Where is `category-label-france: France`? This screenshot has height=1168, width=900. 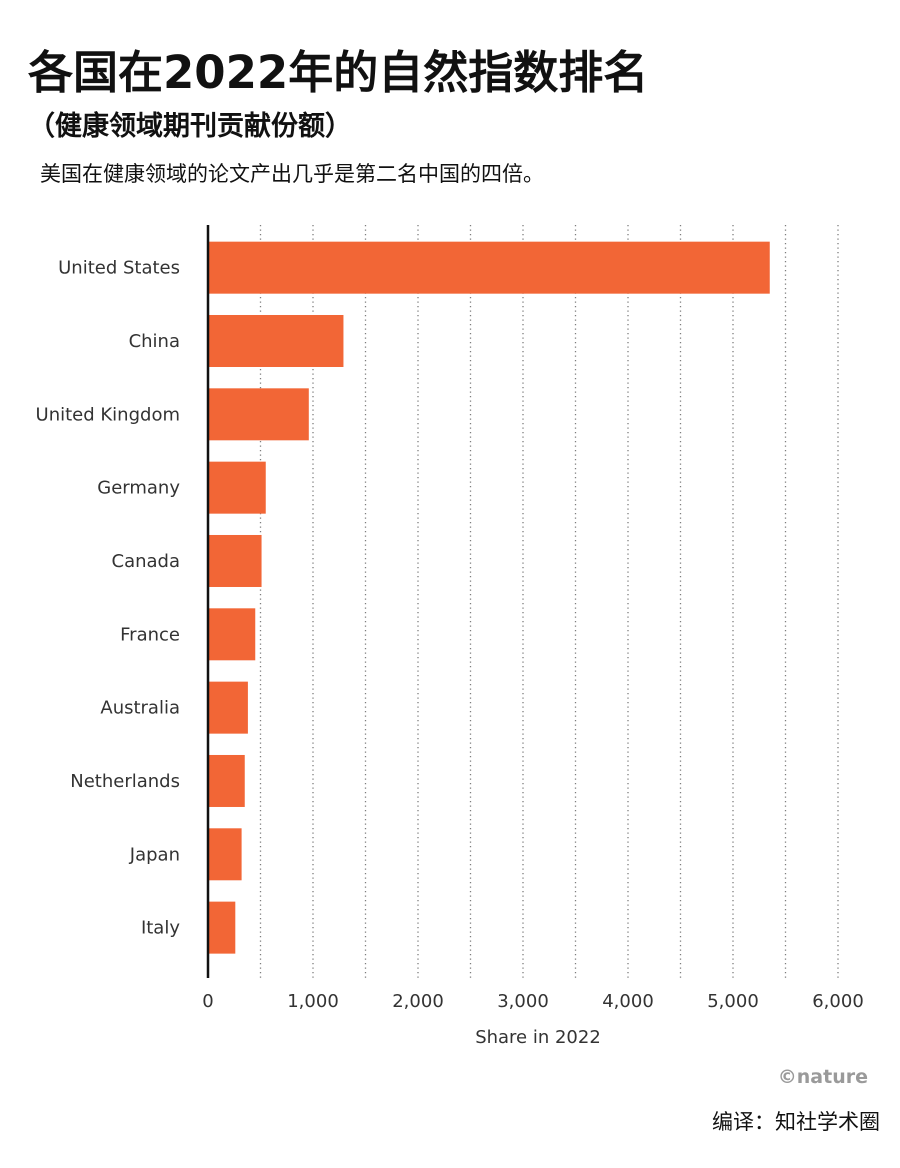 category-label-france: France is located at coordinates (150, 634).